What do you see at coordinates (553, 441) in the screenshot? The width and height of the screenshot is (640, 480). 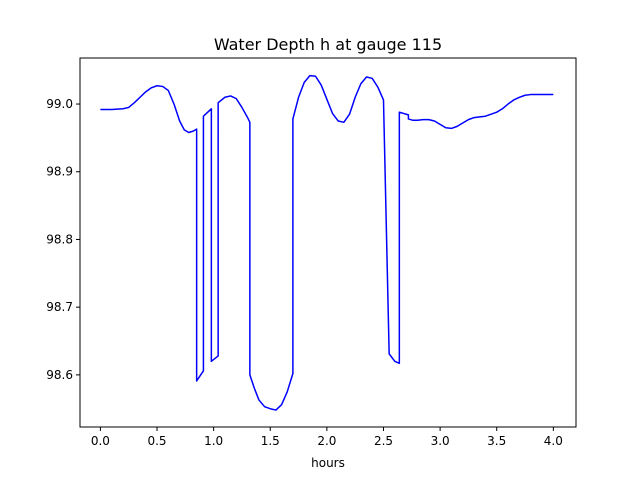 I see `x-tick-label: 4.0` at bounding box center [553, 441].